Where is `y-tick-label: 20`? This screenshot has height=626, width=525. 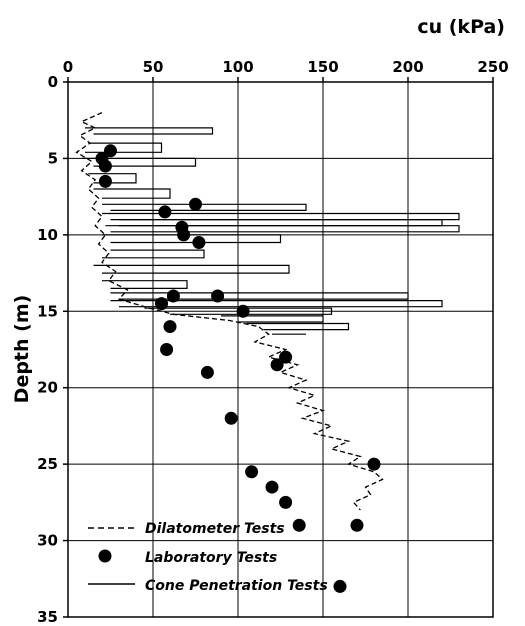 y-tick-label: 20 is located at coordinates (47, 388).